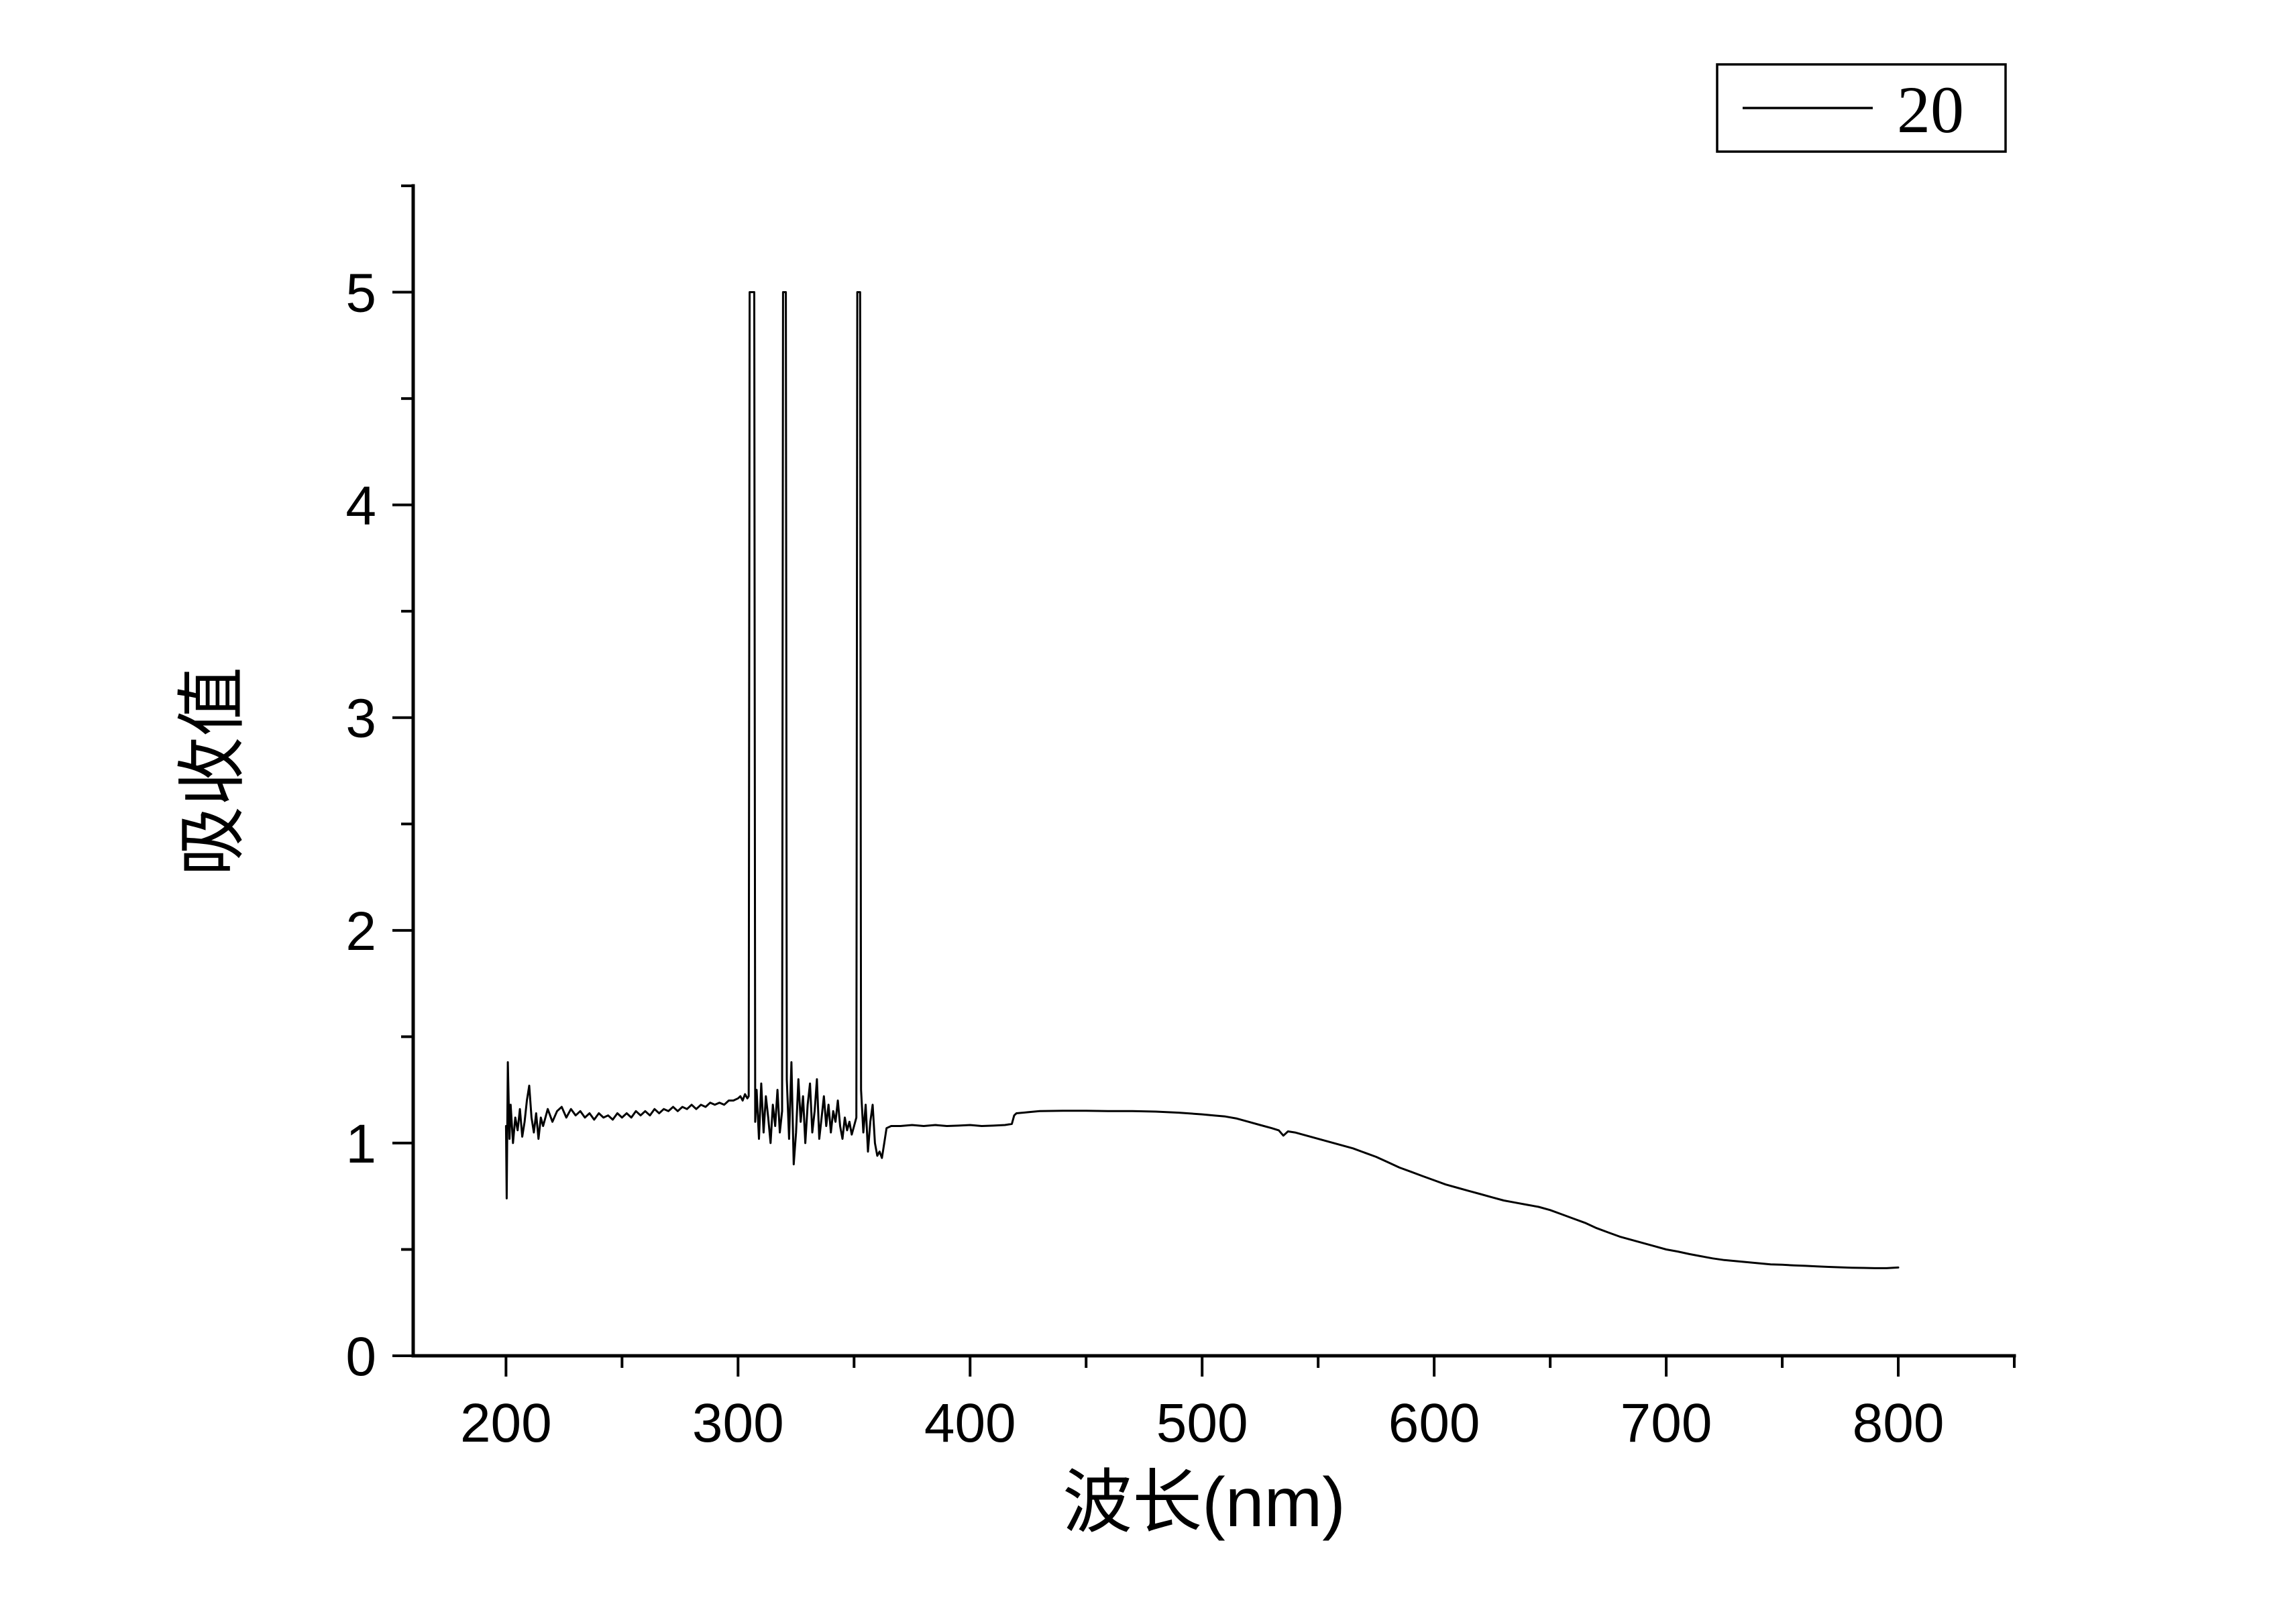 This screenshot has height=1604, width=2296. Describe the element at coordinates (738, 1423) in the screenshot. I see `x-tick-label: 300` at that location.